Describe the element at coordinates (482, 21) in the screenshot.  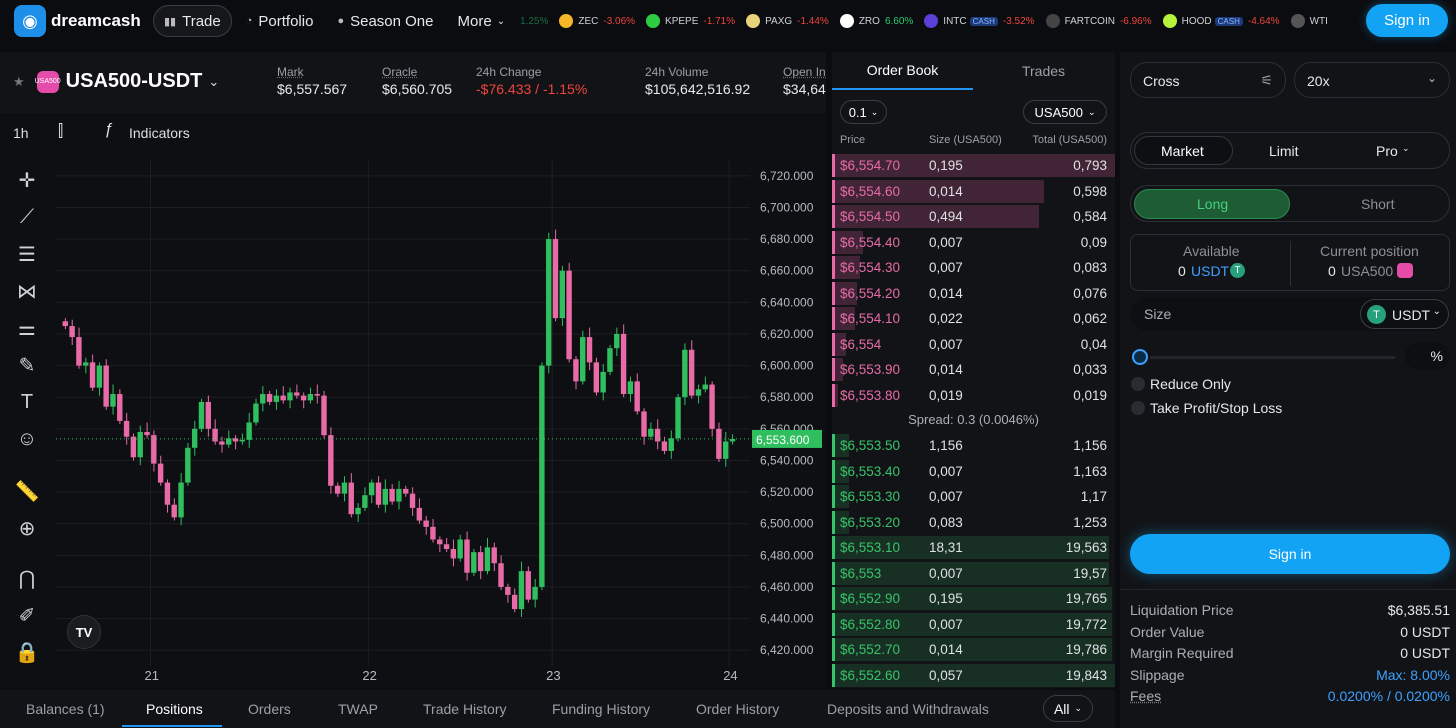
I see `nav-more: More ⌄` at that location.